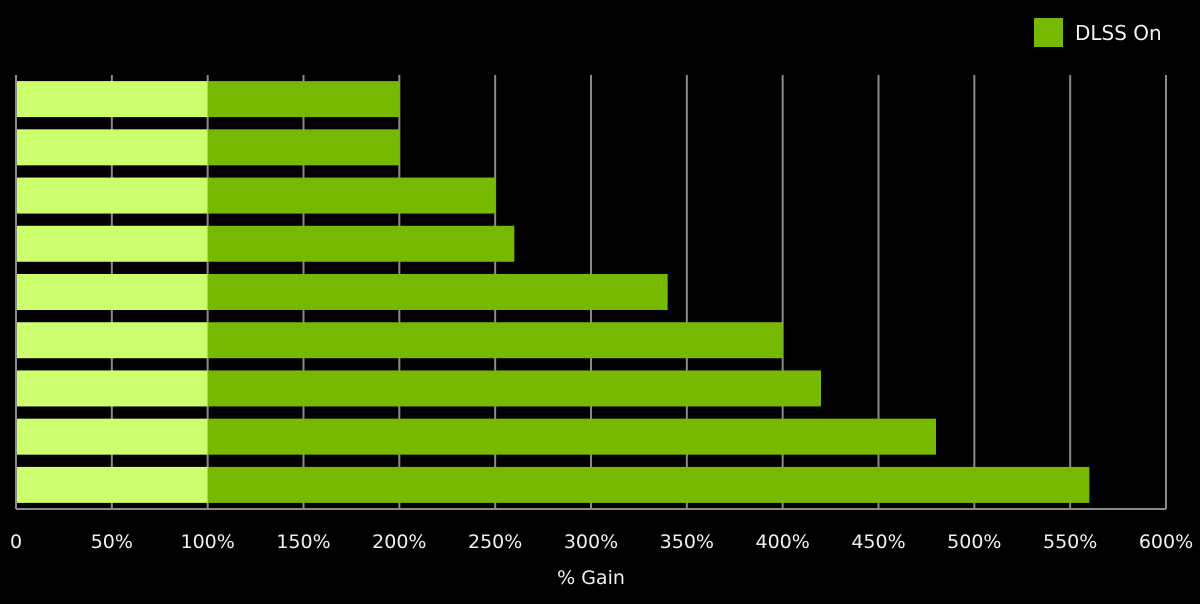 The width and height of the screenshot is (1200, 604). I want to click on x-tick-label: 150%, so click(303, 542).